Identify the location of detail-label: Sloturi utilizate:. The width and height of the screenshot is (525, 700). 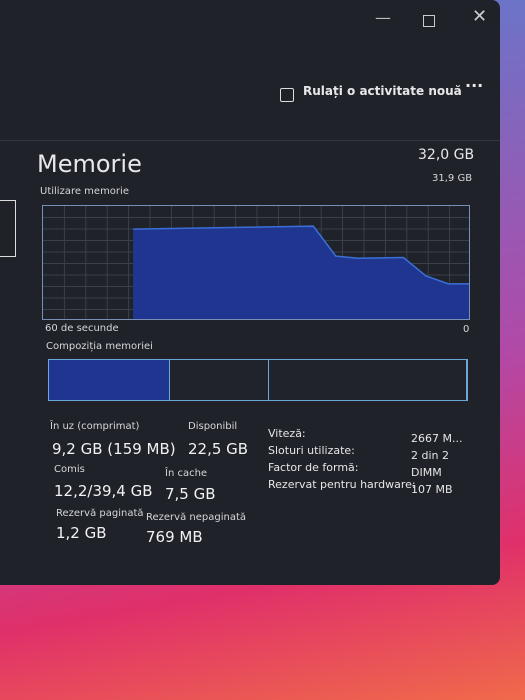
(311, 450).